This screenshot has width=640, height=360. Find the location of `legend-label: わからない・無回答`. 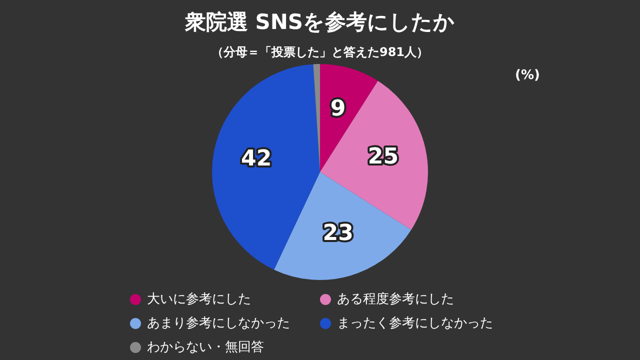

legend-label: わからない・無回答 is located at coordinates (205, 347).